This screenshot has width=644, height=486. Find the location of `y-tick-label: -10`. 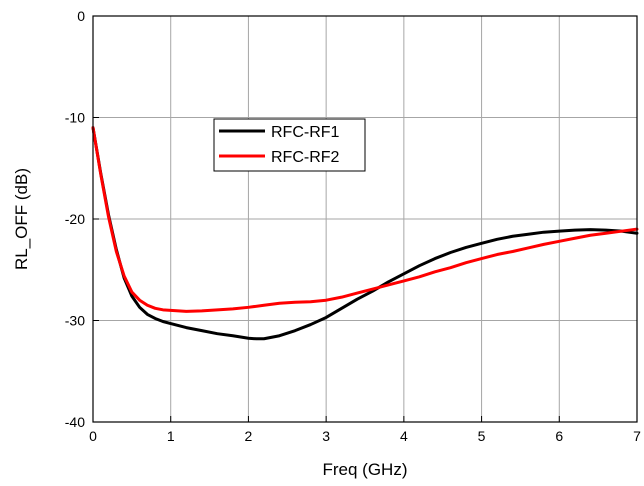

y-tick-label: -10 is located at coordinates (75, 118).